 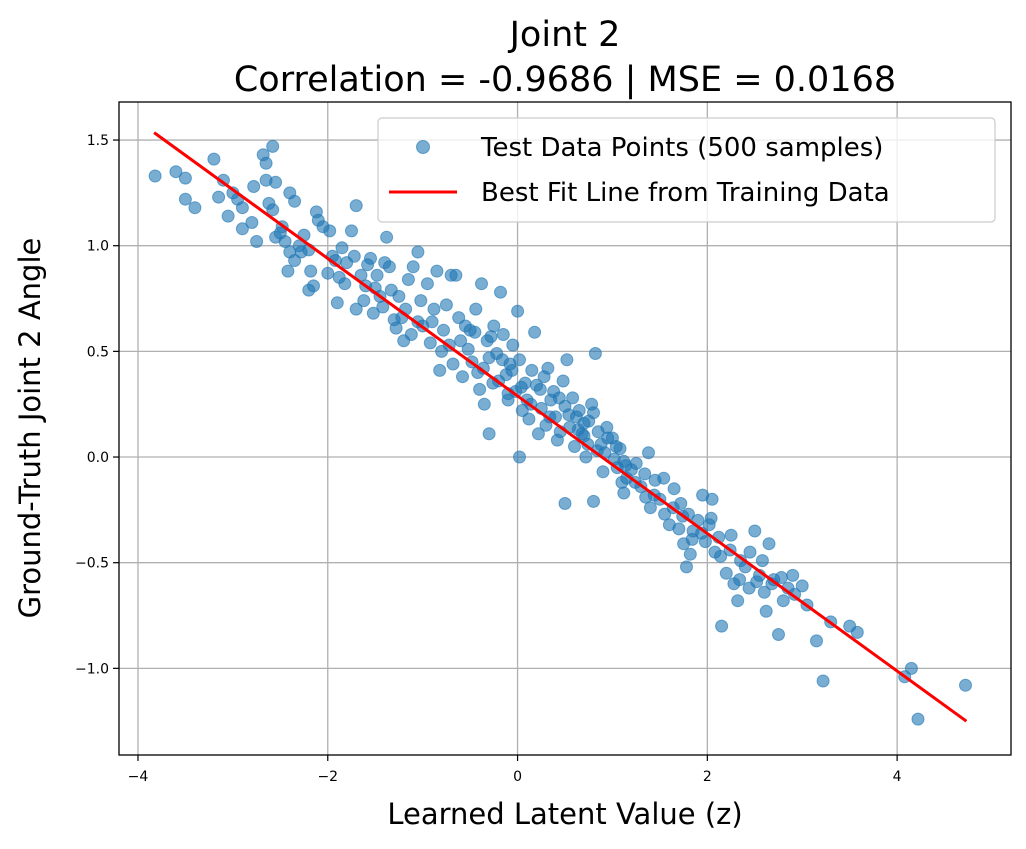 I want to click on chart-title: Joint 2, so click(x=564, y=35).